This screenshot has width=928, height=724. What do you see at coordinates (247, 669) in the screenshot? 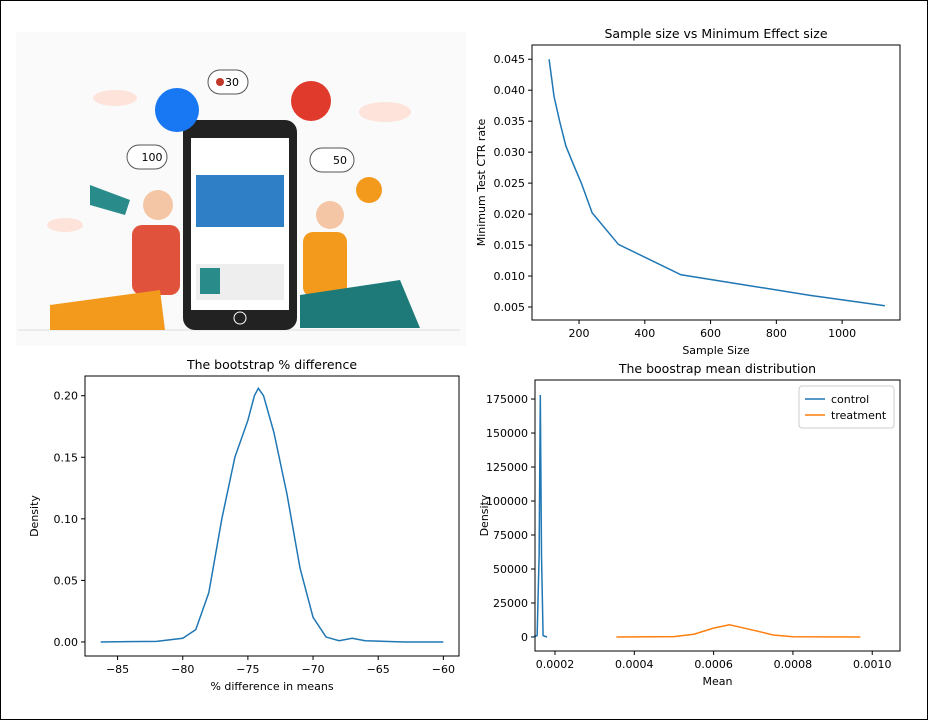
I see `x-tick-label: −75` at bounding box center [247, 669].